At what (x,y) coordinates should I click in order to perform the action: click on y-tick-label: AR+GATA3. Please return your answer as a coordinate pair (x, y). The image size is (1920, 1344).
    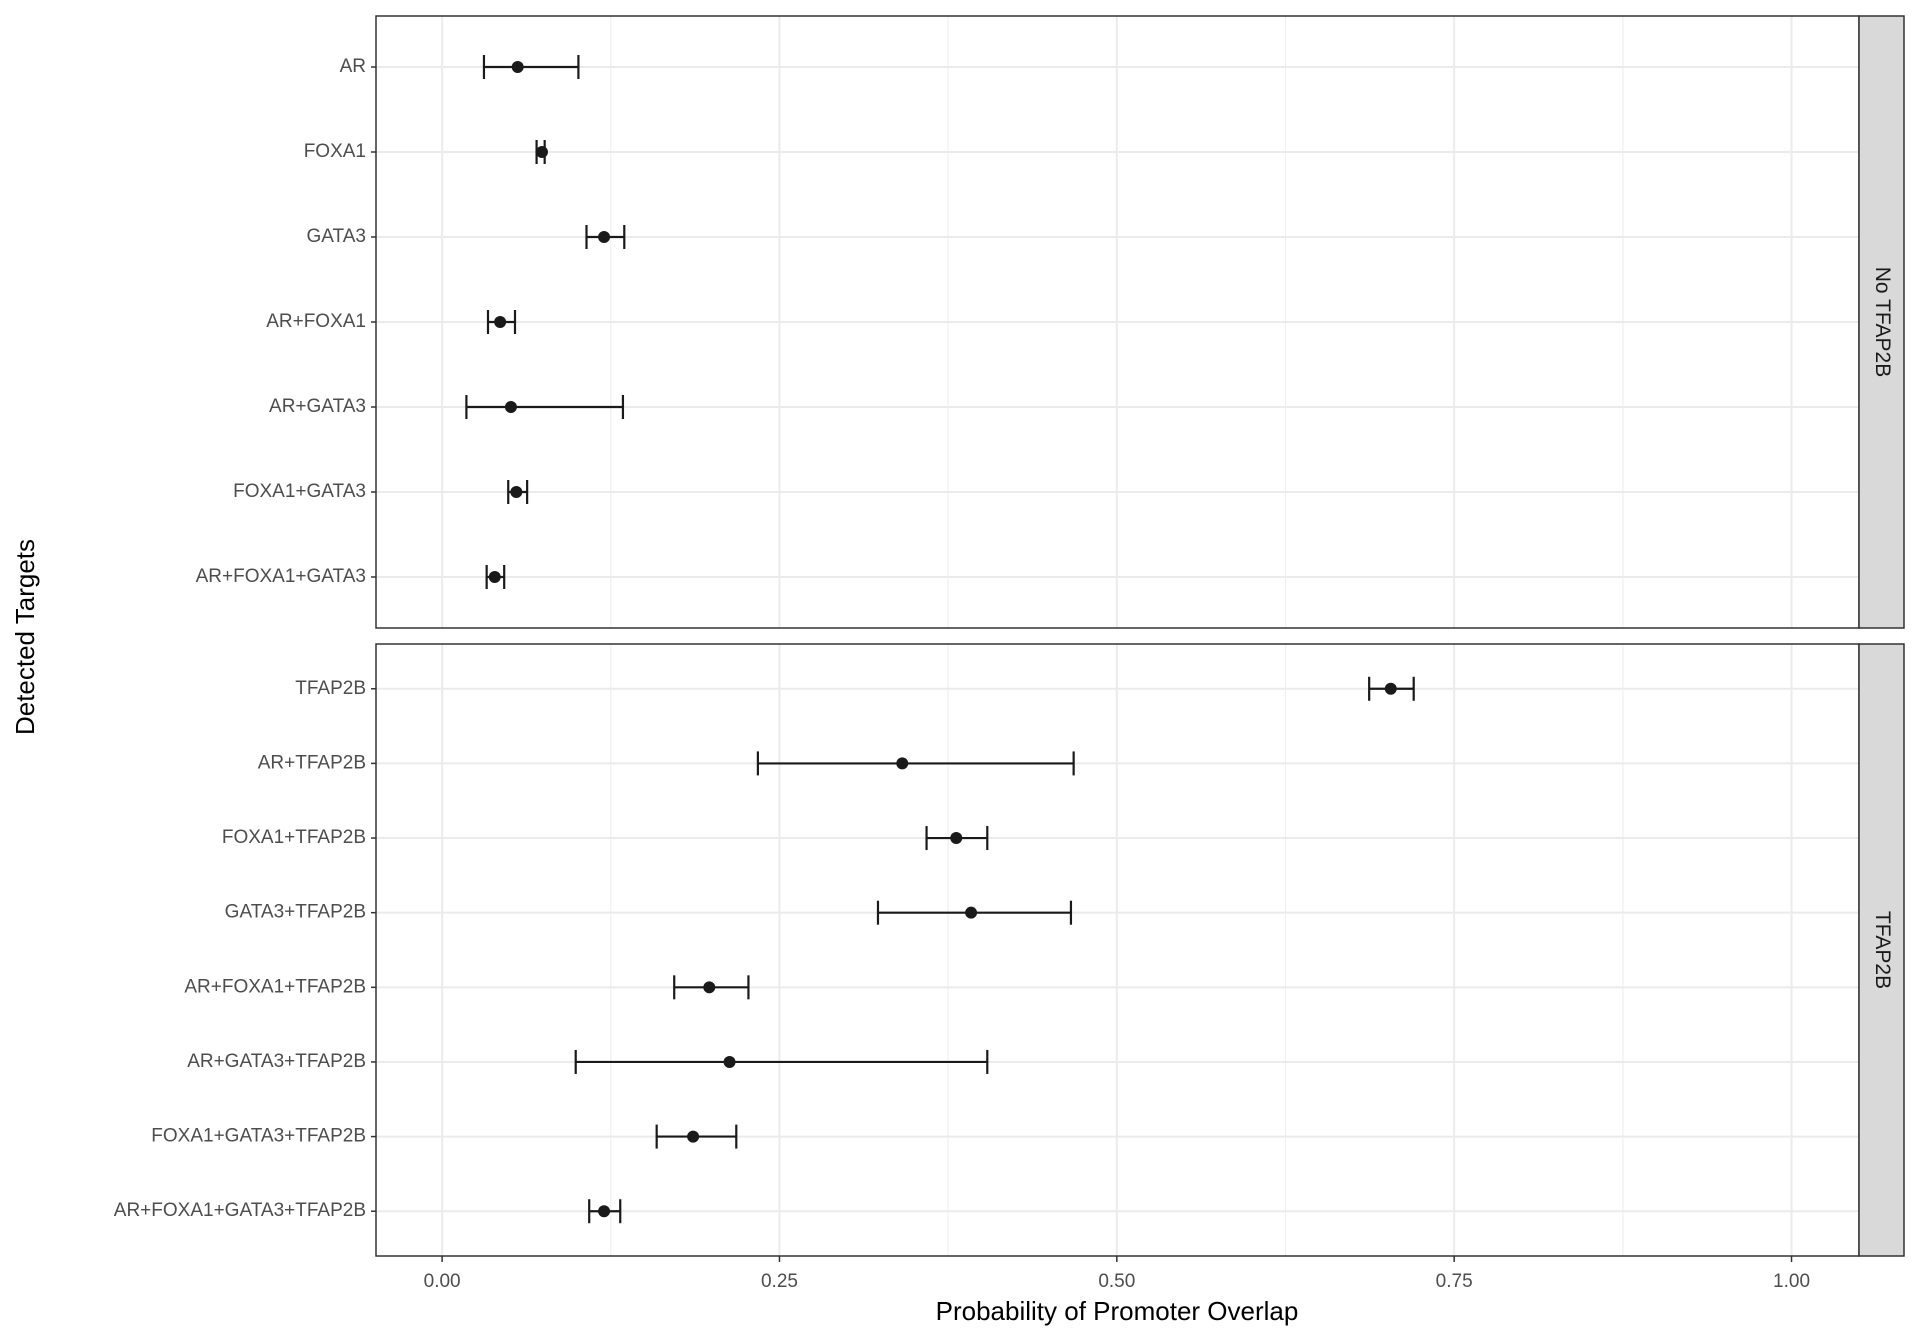
    Looking at the image, I should click on (317, 406).